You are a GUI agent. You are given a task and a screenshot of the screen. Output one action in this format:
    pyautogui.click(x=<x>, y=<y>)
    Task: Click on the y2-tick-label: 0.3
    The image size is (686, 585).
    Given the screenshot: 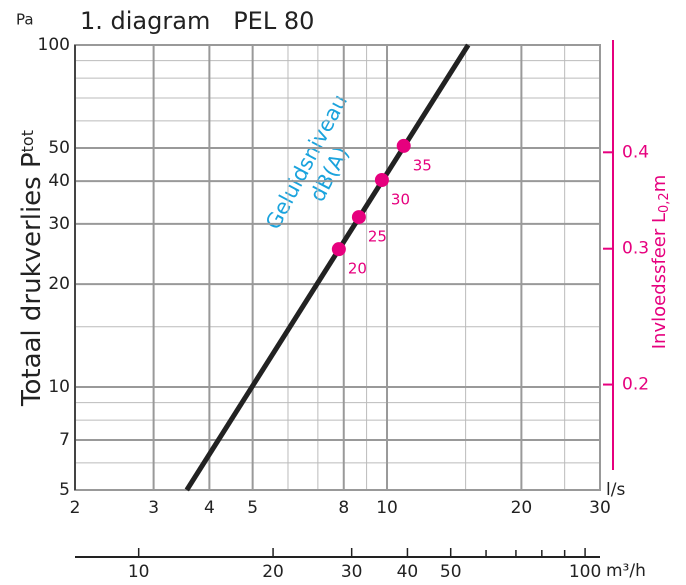 What is the action you would take?
    pyautogui.click(x=635, y=249)
    